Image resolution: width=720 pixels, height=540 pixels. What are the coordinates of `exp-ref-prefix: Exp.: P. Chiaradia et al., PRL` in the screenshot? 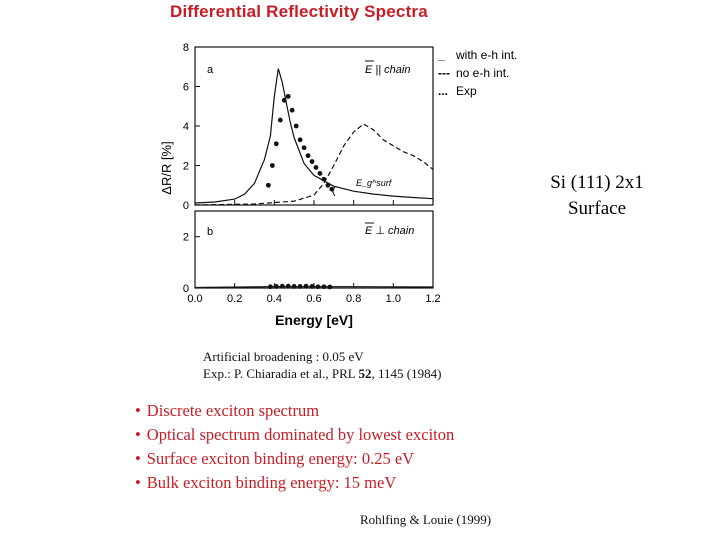 It's located at (281, 373).